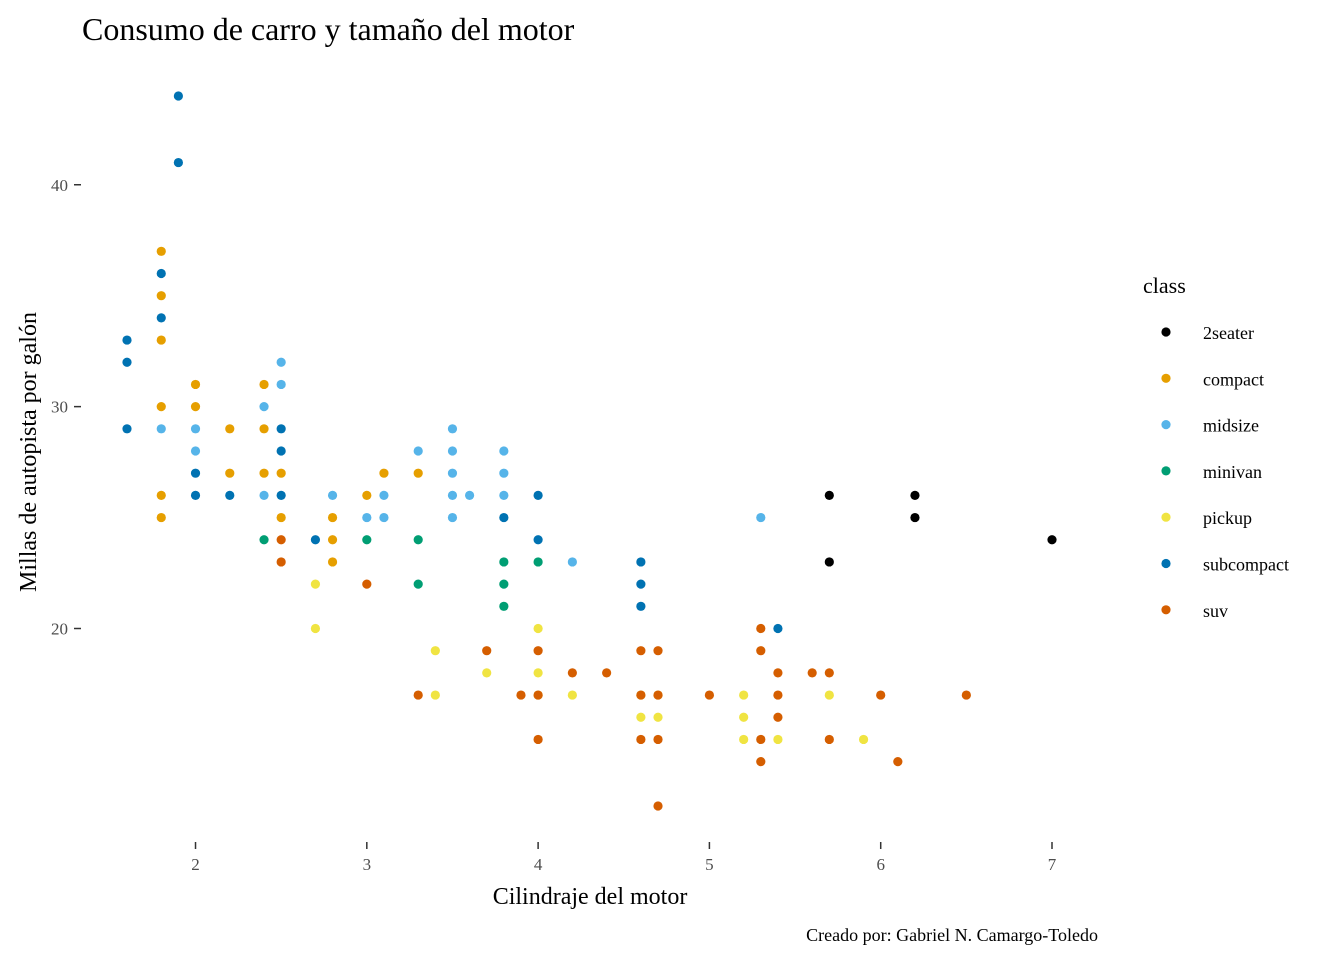 The width and height of the screenshot is (1344, 960). I want to click on legend-label-suv: suv, so click(1215, 611).